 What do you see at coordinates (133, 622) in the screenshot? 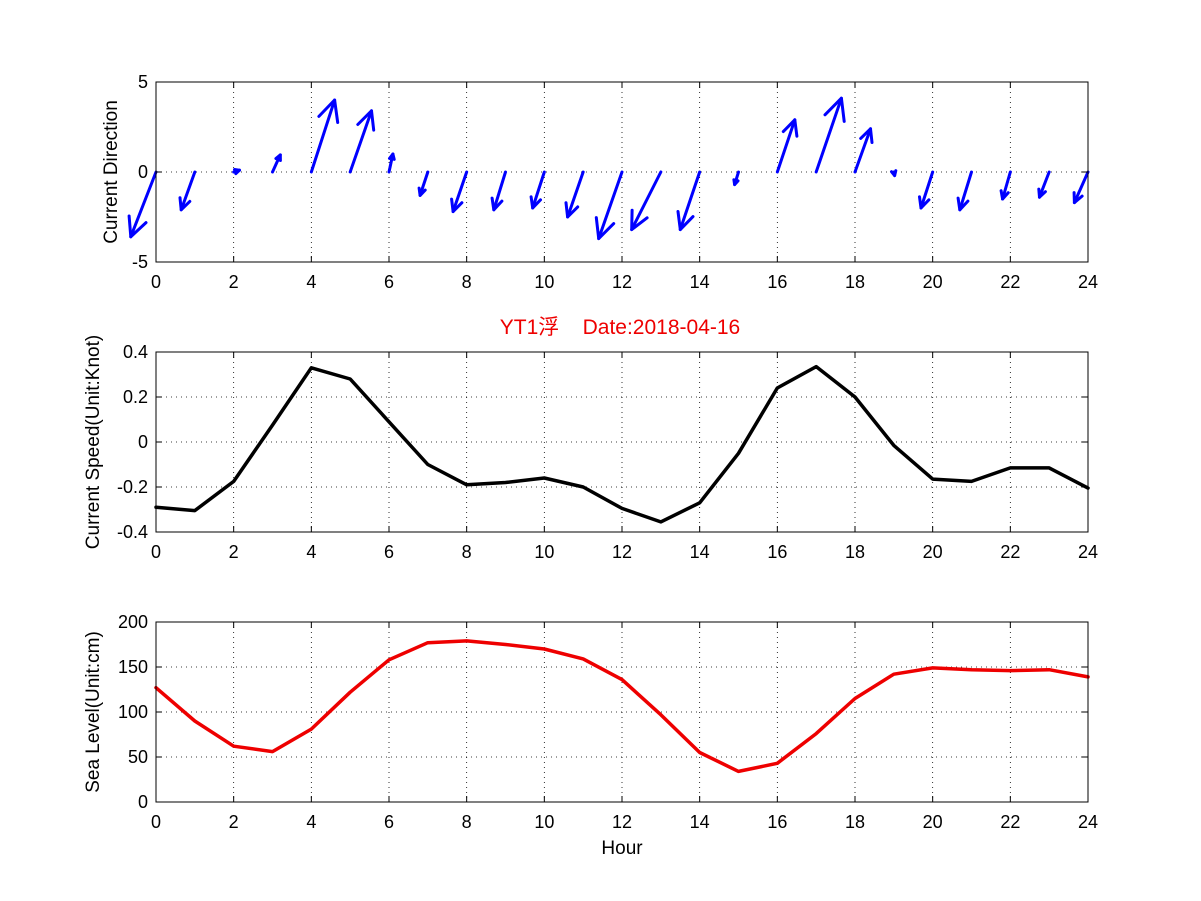
I see `y-tick-label: 200` at bounding box center [133, 622].